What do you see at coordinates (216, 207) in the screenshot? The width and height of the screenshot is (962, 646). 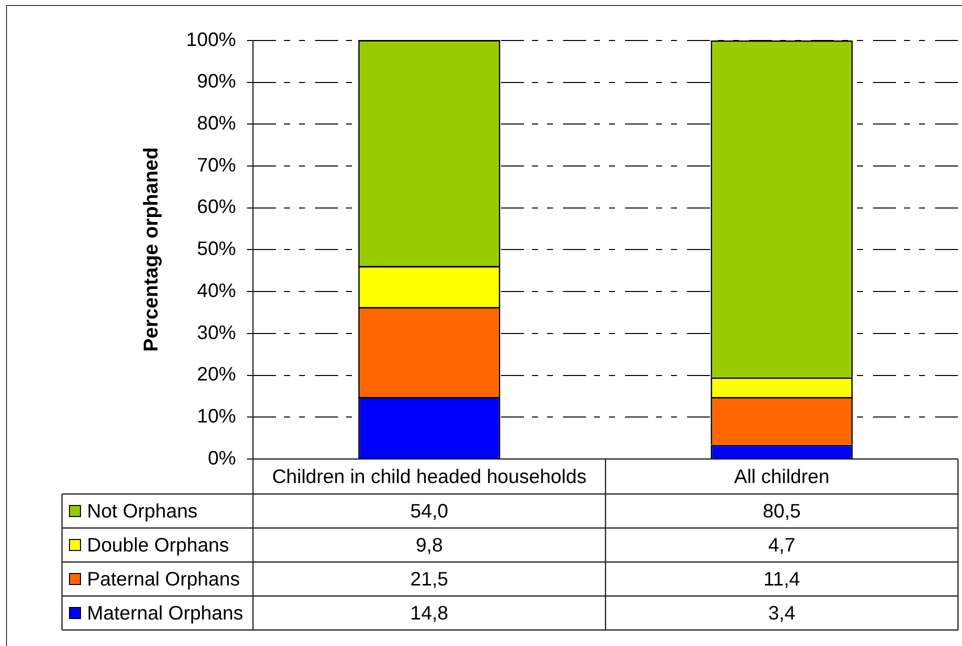 I see `y-tick-label: 60%` at bounding box center [216, 207].